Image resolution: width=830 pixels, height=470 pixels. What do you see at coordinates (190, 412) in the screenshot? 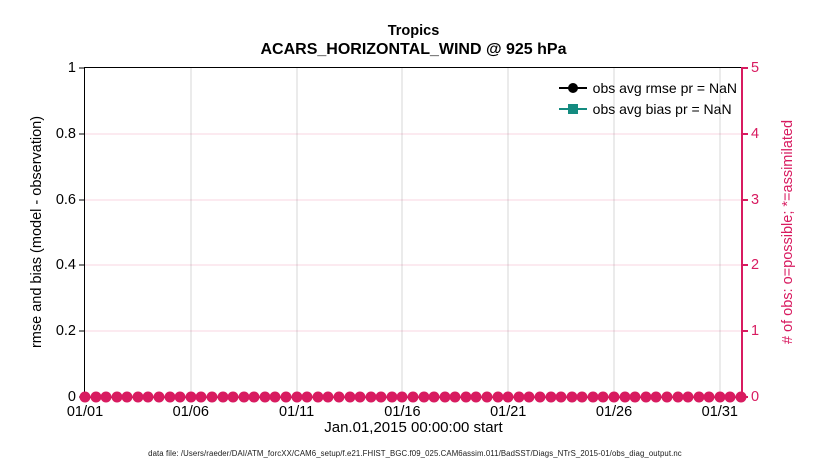
I see `x-tick-label: 01/06` at bounding box center [190, 412].